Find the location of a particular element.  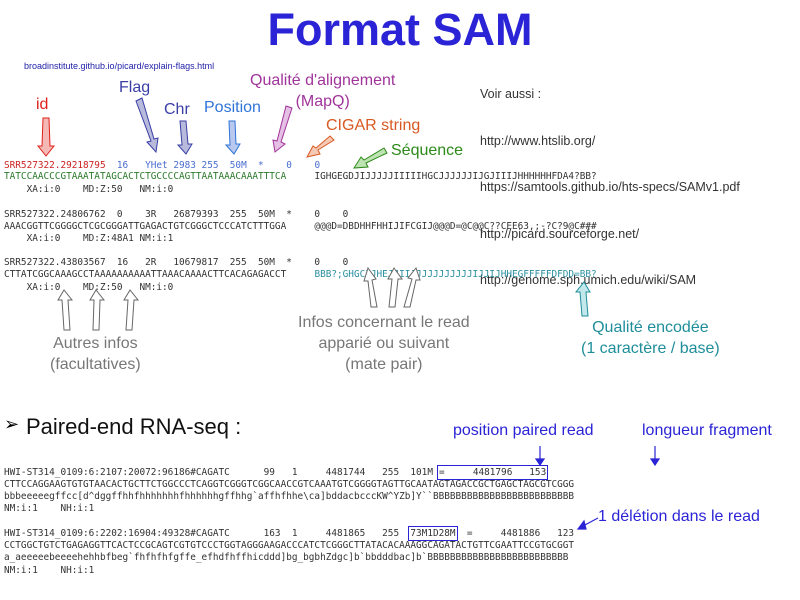

arrow-position is located at coordinates (232, 137).